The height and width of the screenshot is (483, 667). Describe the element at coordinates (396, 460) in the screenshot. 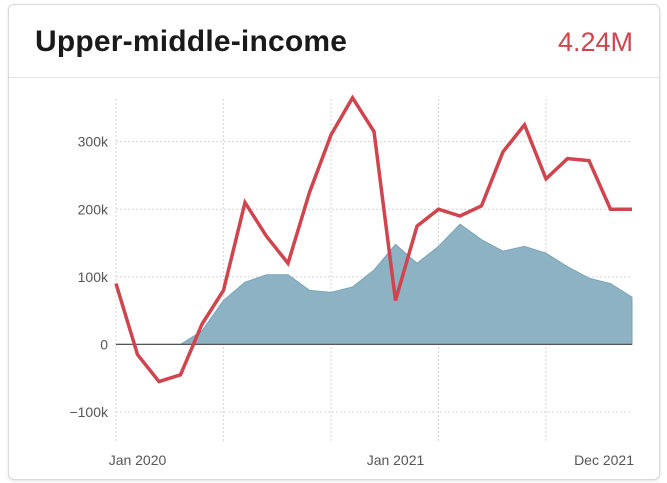

I see `x-tick-label: Jan 2021` at that location.